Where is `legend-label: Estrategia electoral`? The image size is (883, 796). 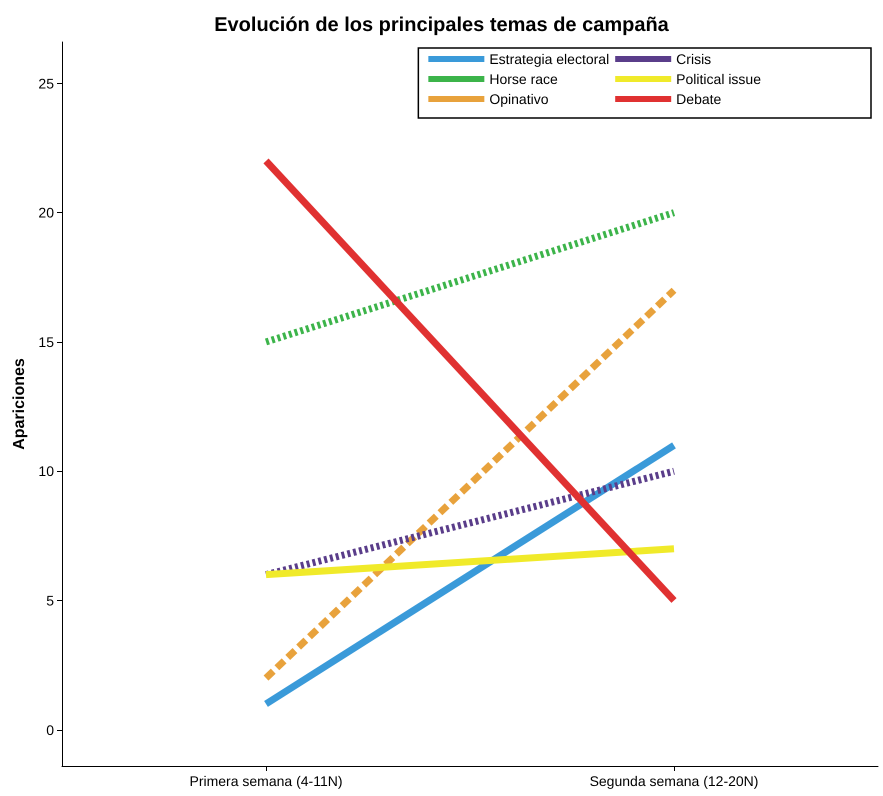
legend-label: Estrategia electoral is located at coordinates (549, 59).